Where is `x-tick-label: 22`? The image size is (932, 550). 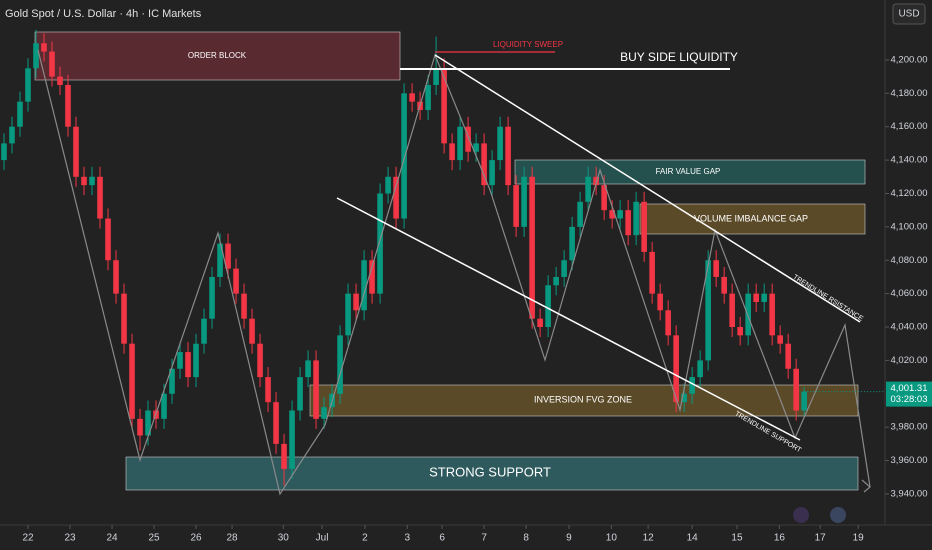
x-tick-label: 22 is located at coordinates (28, 538).